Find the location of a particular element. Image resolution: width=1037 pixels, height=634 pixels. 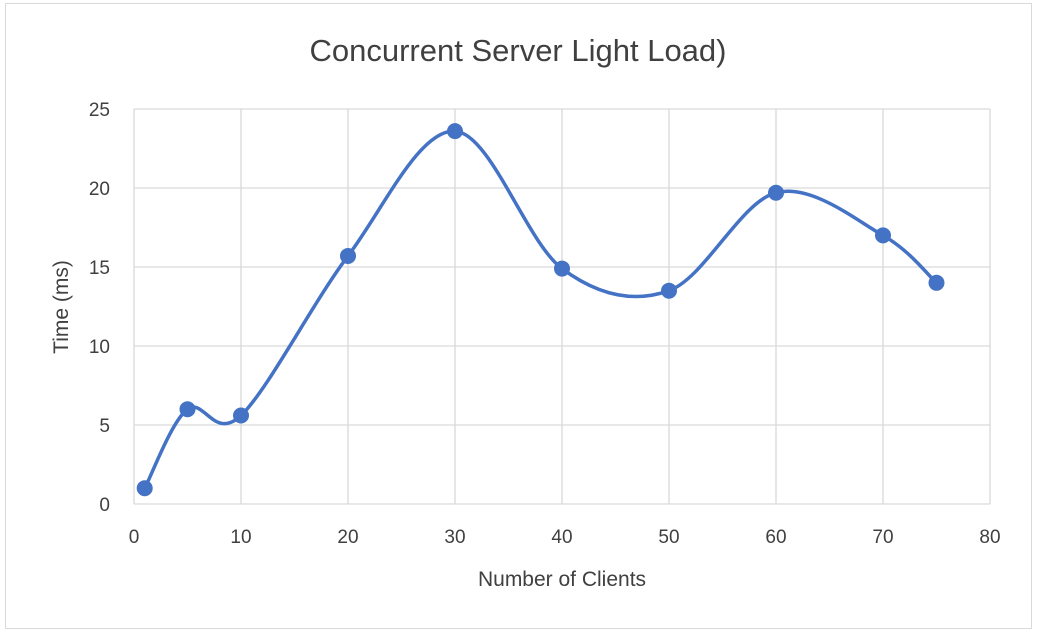

x-axis-title: Number of Clients is located at coordinates (562, 579).